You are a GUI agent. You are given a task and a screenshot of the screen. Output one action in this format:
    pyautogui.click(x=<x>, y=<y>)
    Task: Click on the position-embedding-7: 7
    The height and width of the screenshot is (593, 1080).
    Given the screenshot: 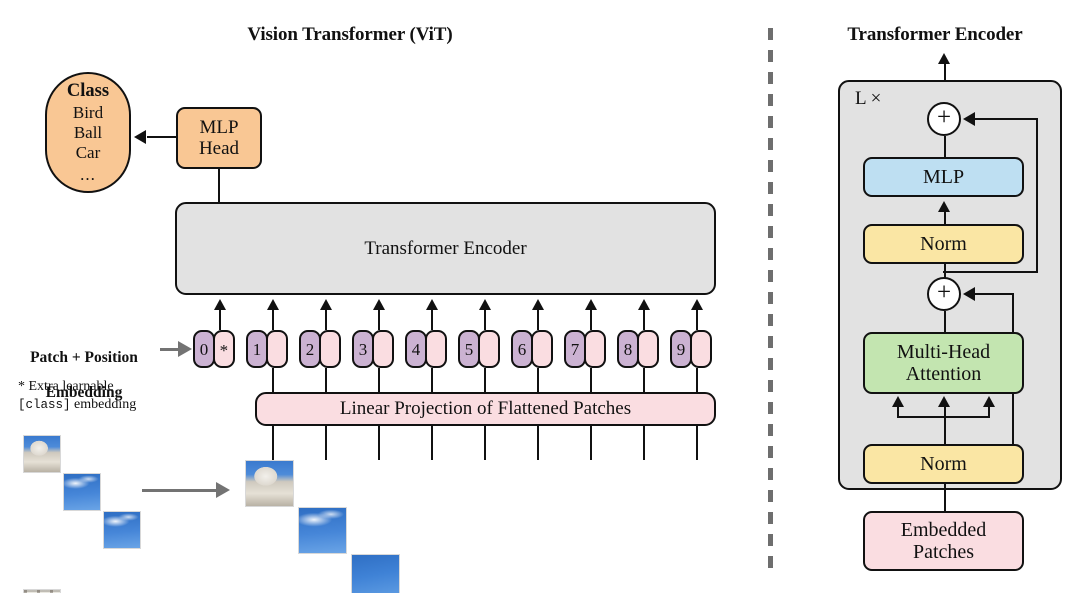 What is the action you would take?
    pyautogui.click(x=575, y=349)
    